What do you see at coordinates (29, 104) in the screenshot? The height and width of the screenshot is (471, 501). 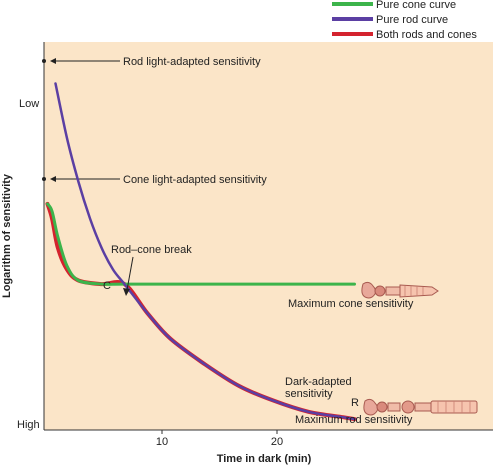 I see `y-tick-low: Low` at bounding box center [29, 104].